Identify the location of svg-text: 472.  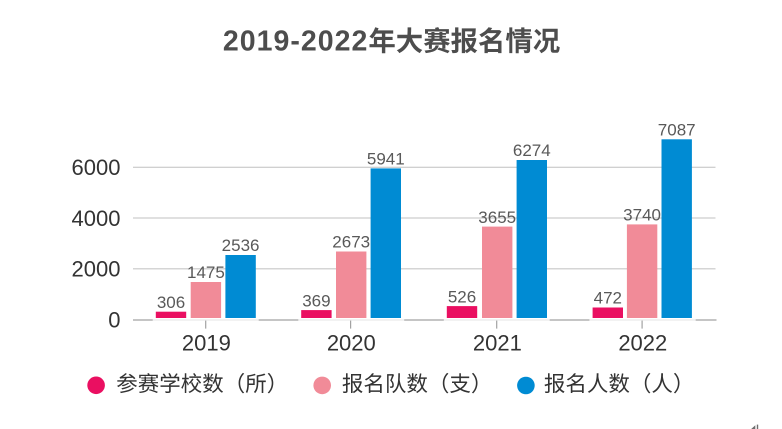
(608, 298).